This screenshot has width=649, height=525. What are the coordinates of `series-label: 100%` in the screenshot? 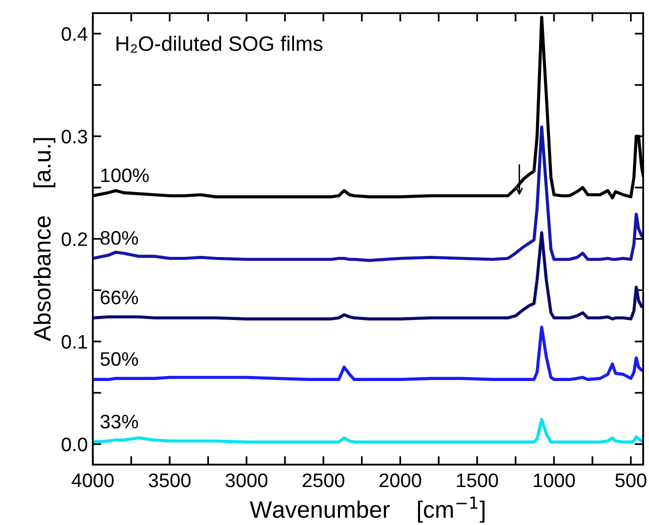 It's located at (125, 175).